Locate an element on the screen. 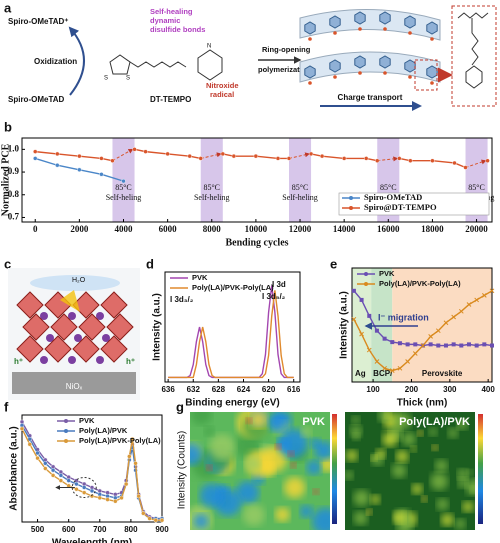 The height and width of the screenshot is (543, 500). x-tick-label: 400 is located at coordinates (488, 389).